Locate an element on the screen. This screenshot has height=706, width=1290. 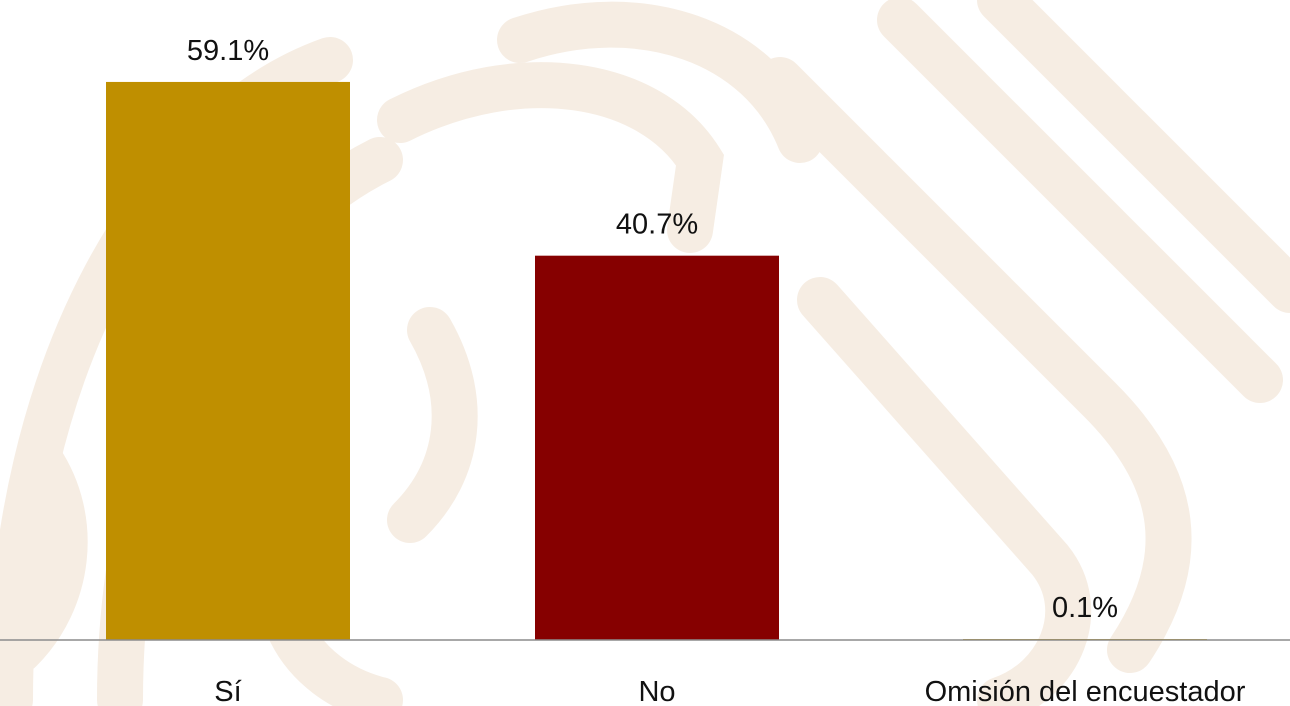
category-labels-layer: Sí No Omisión del encuestador is located at coordinates (729, 691).